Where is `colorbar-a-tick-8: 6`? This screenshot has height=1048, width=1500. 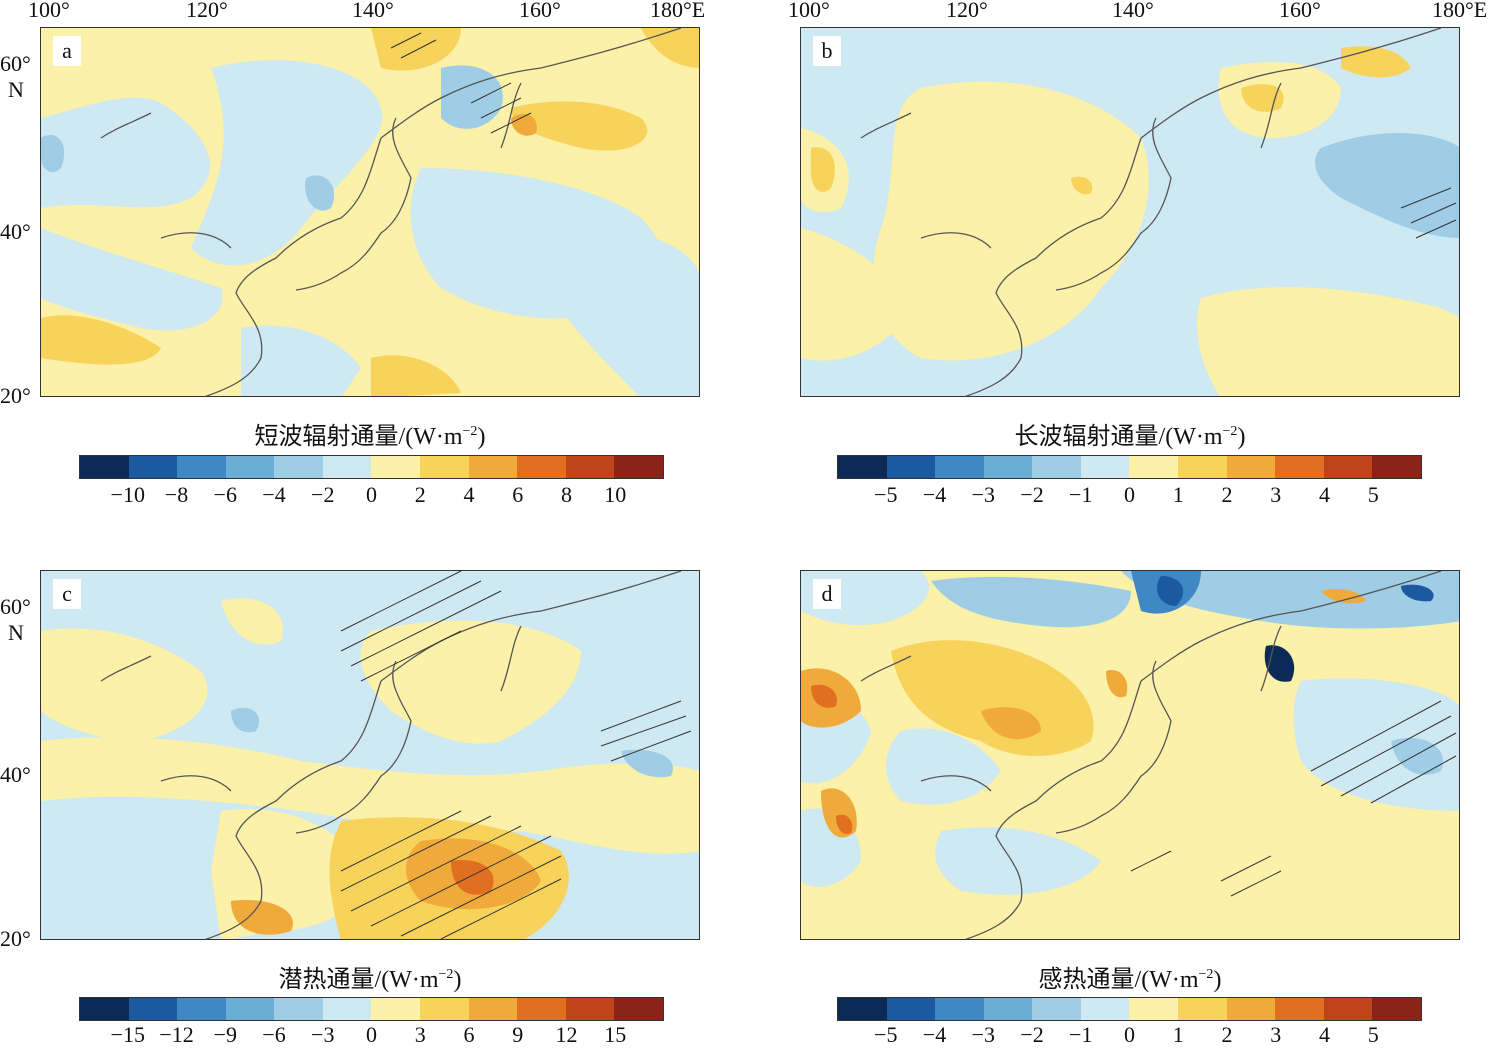
colorbar-a-tick-8: 6 is located at coordinates (518, 494).